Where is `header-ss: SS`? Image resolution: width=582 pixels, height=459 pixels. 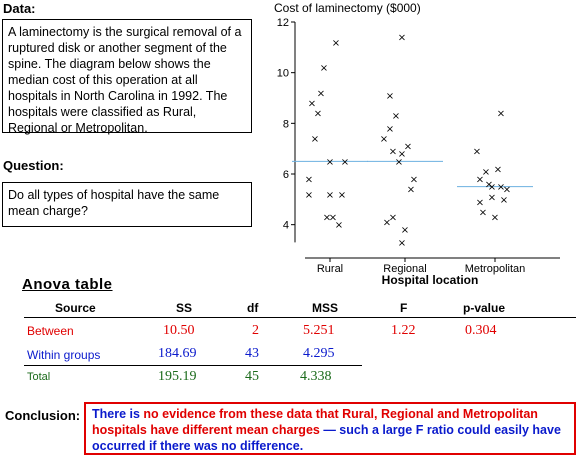 header-ss: SS is located at coordinates (184, 308).